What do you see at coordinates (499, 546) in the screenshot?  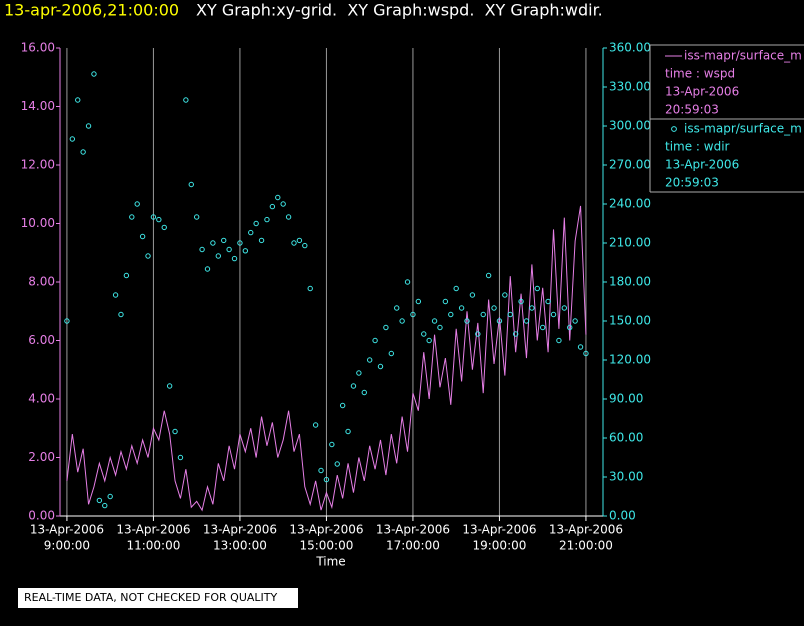 I see `x-tick-label: 19:00:00` at bounding box center [499, 546].